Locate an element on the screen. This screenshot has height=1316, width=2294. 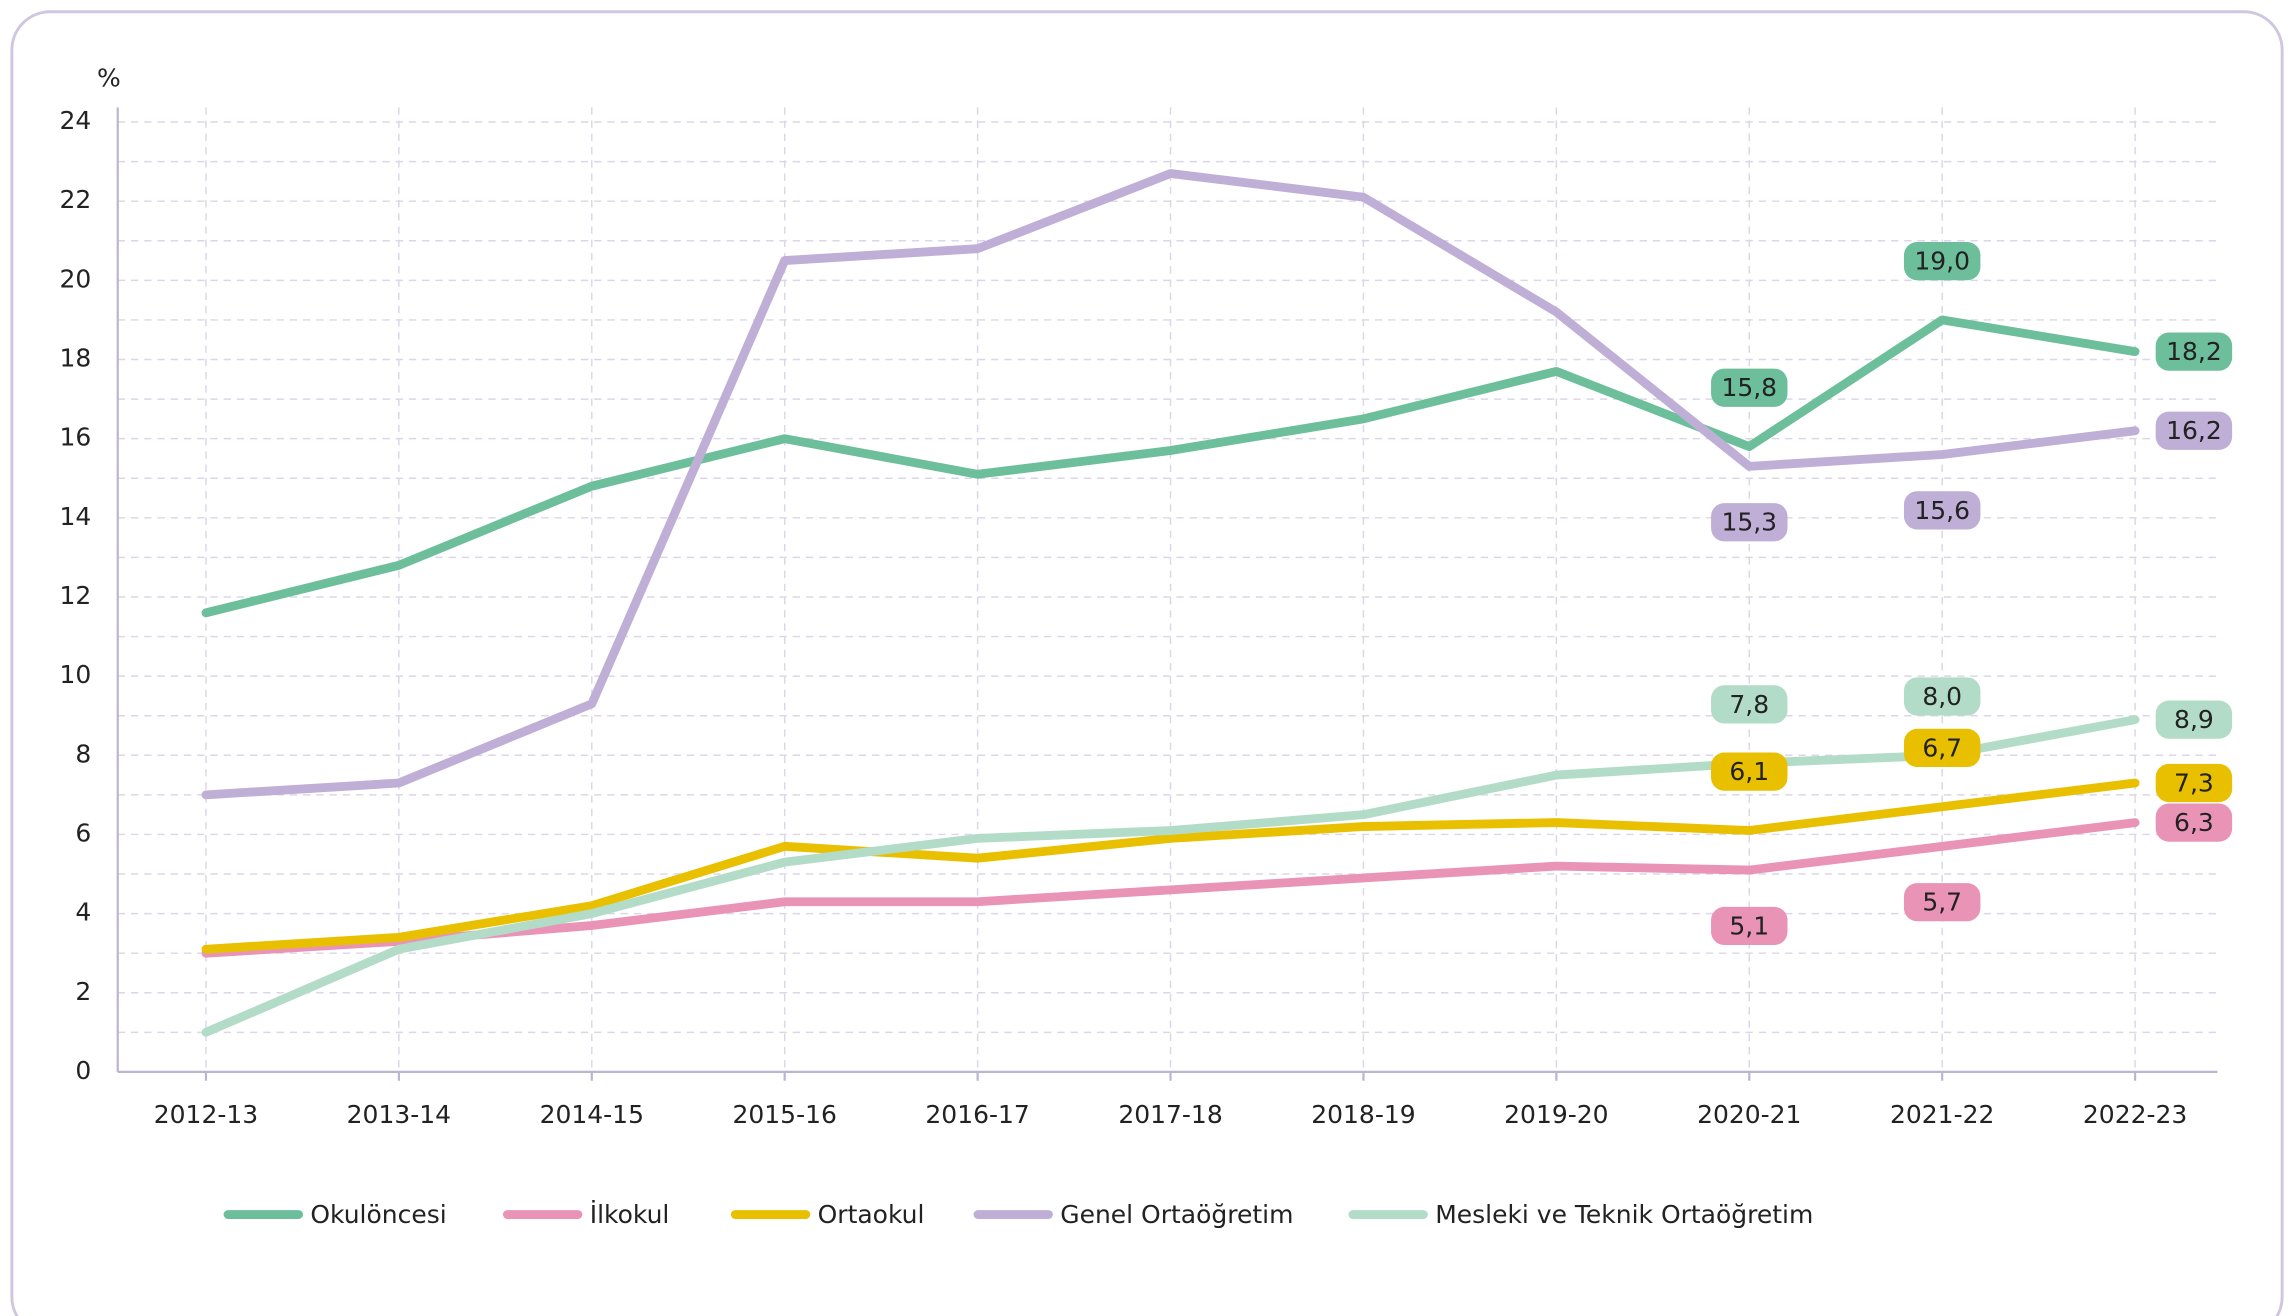
value-label: 7,8 is located at coordinates (1749, 704).